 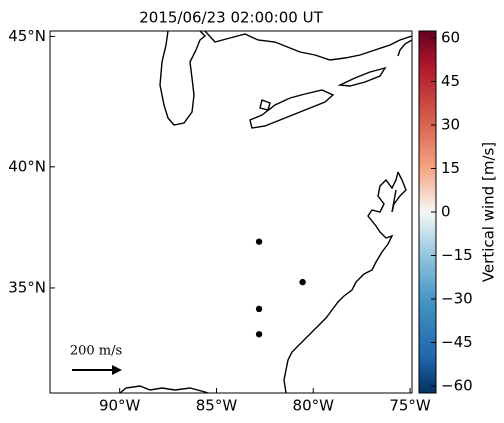 I want to click on colorbar-tick-label: −60, so click(x=457, y=386).